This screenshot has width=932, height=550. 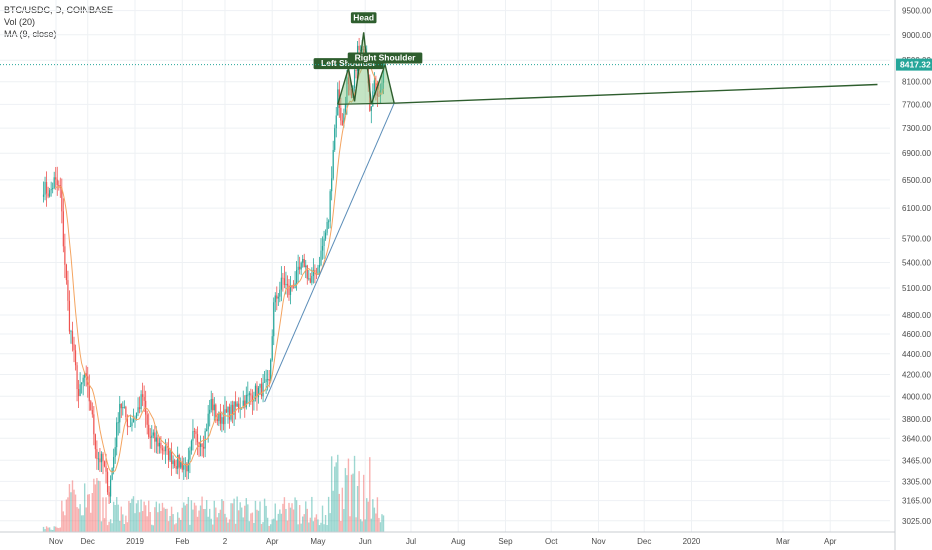 I want to click on head-label: Head, so click(x=363, y=18).